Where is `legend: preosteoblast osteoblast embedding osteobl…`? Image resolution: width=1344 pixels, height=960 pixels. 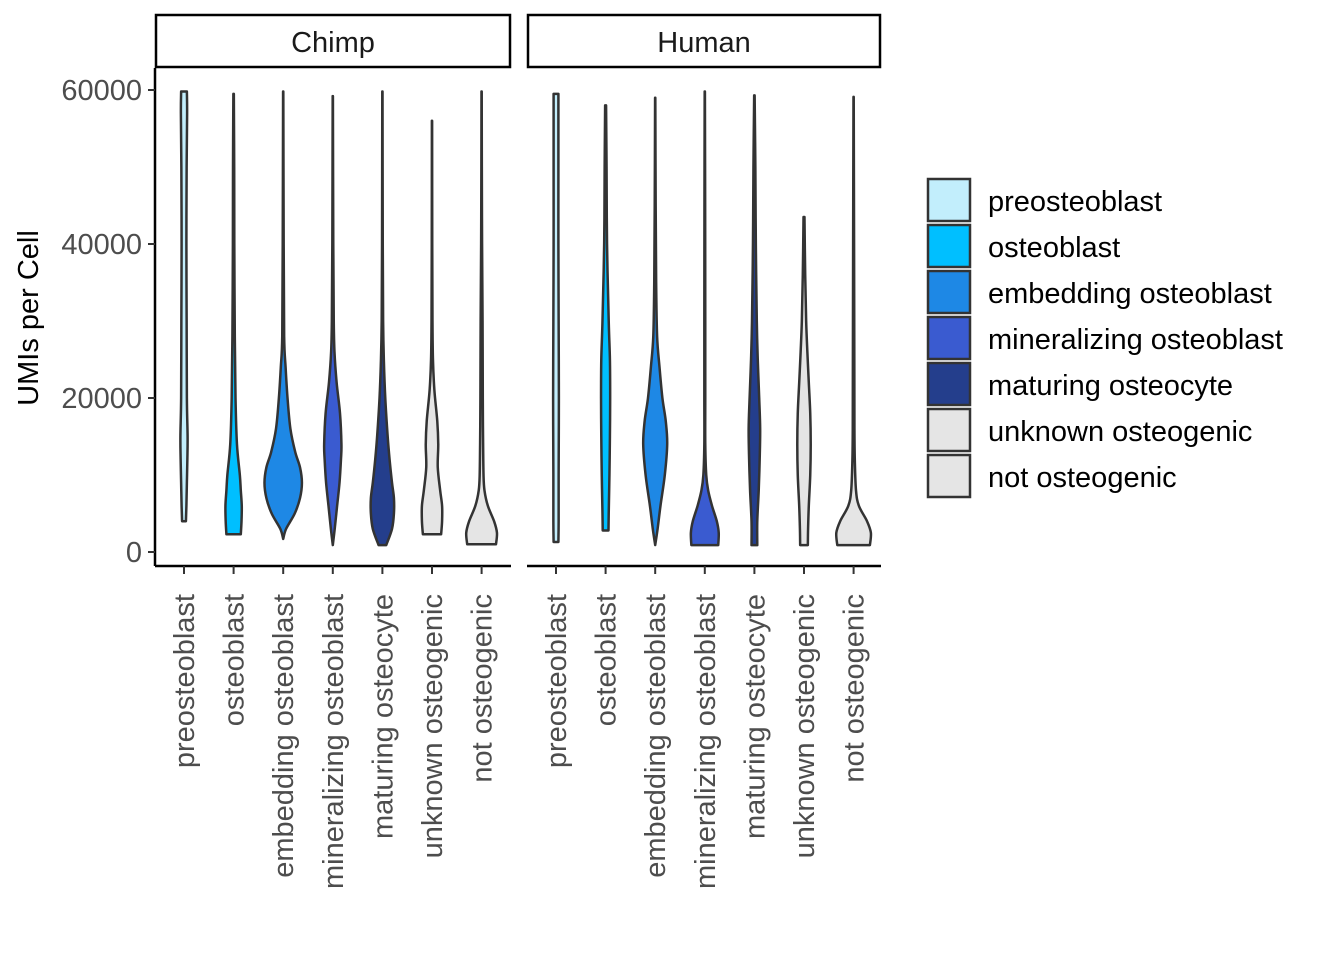 legend: preosteoblast osteoblast embedding osteobl… is located at coordinates (1104, 338).